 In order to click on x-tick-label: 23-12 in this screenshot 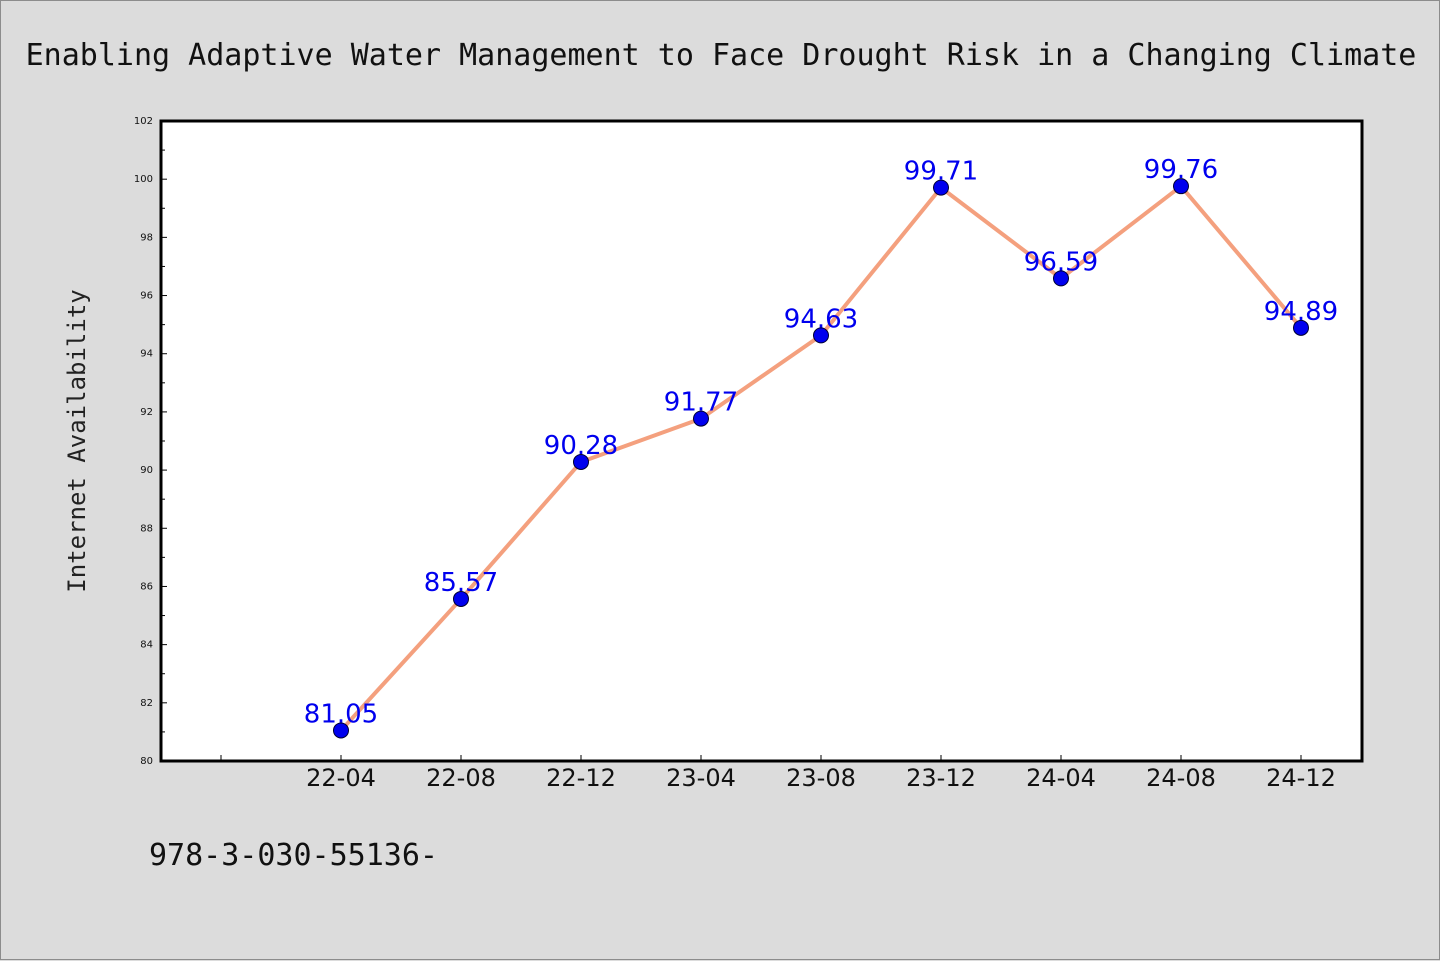, I will do `click(941, 778)`.